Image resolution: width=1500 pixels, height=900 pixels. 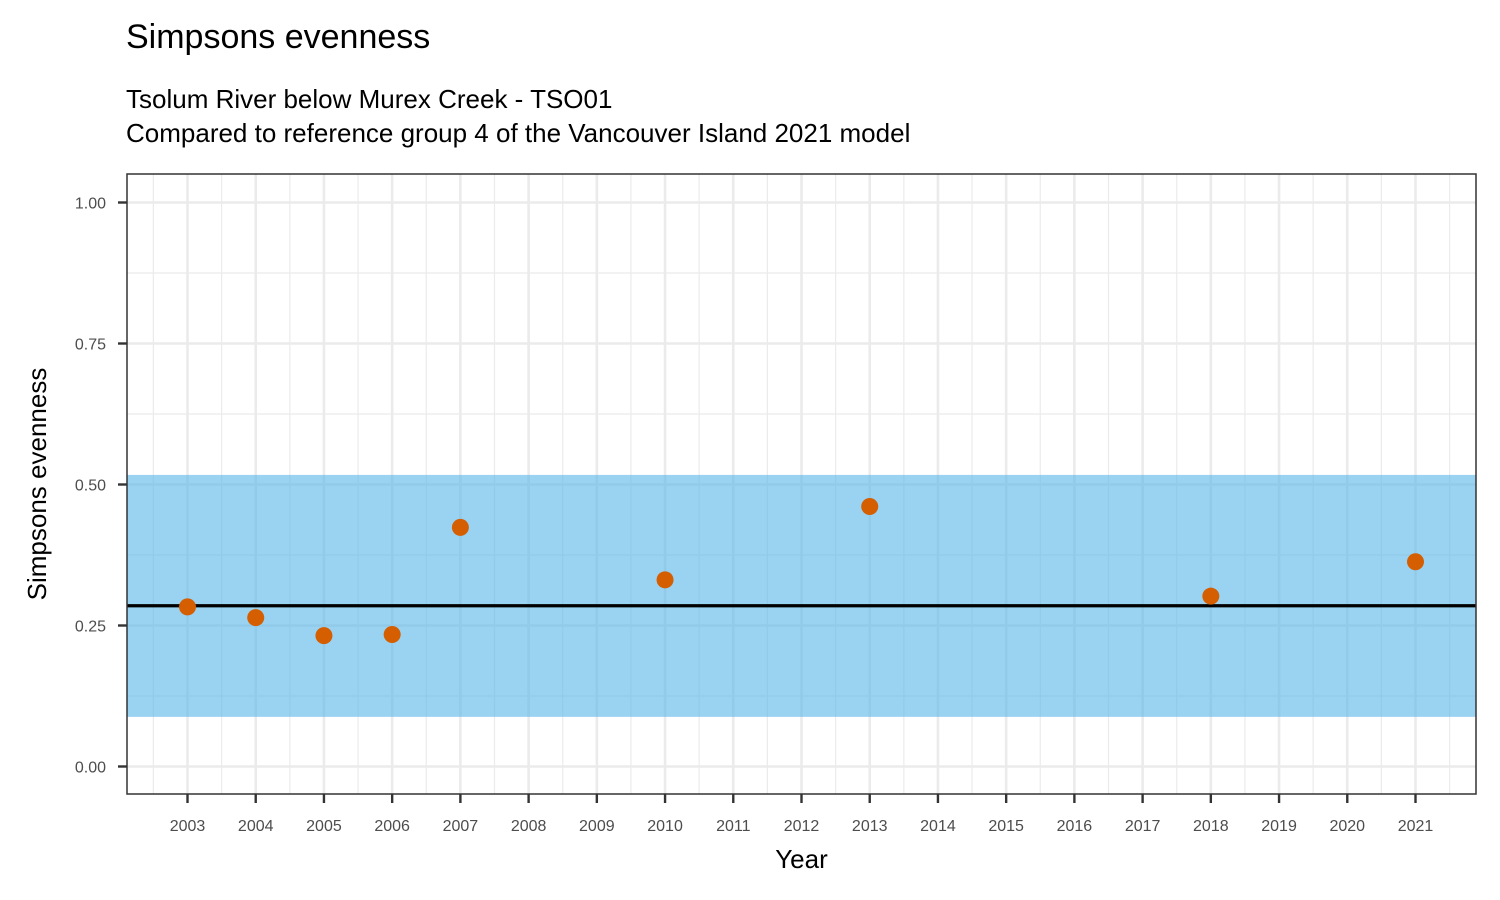 I want to click on y-tick-label: 1.00, so click(x=90, y=204).